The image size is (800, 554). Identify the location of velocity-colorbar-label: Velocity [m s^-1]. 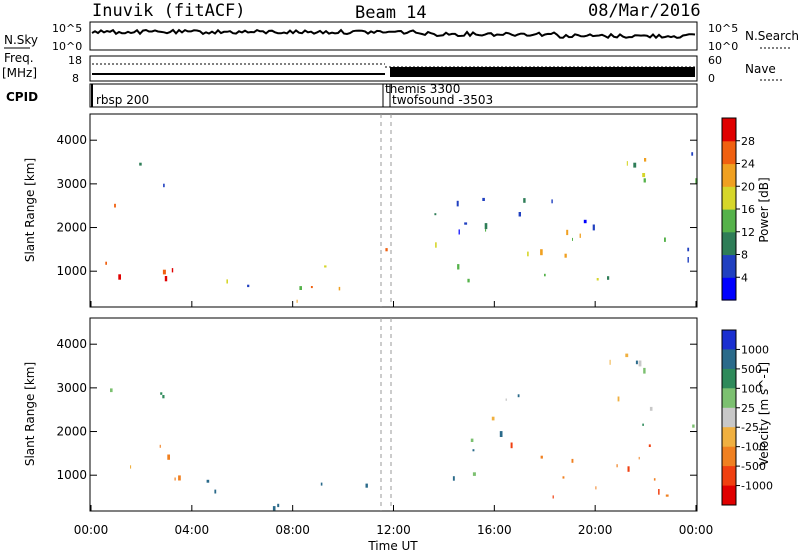
(764, 414).